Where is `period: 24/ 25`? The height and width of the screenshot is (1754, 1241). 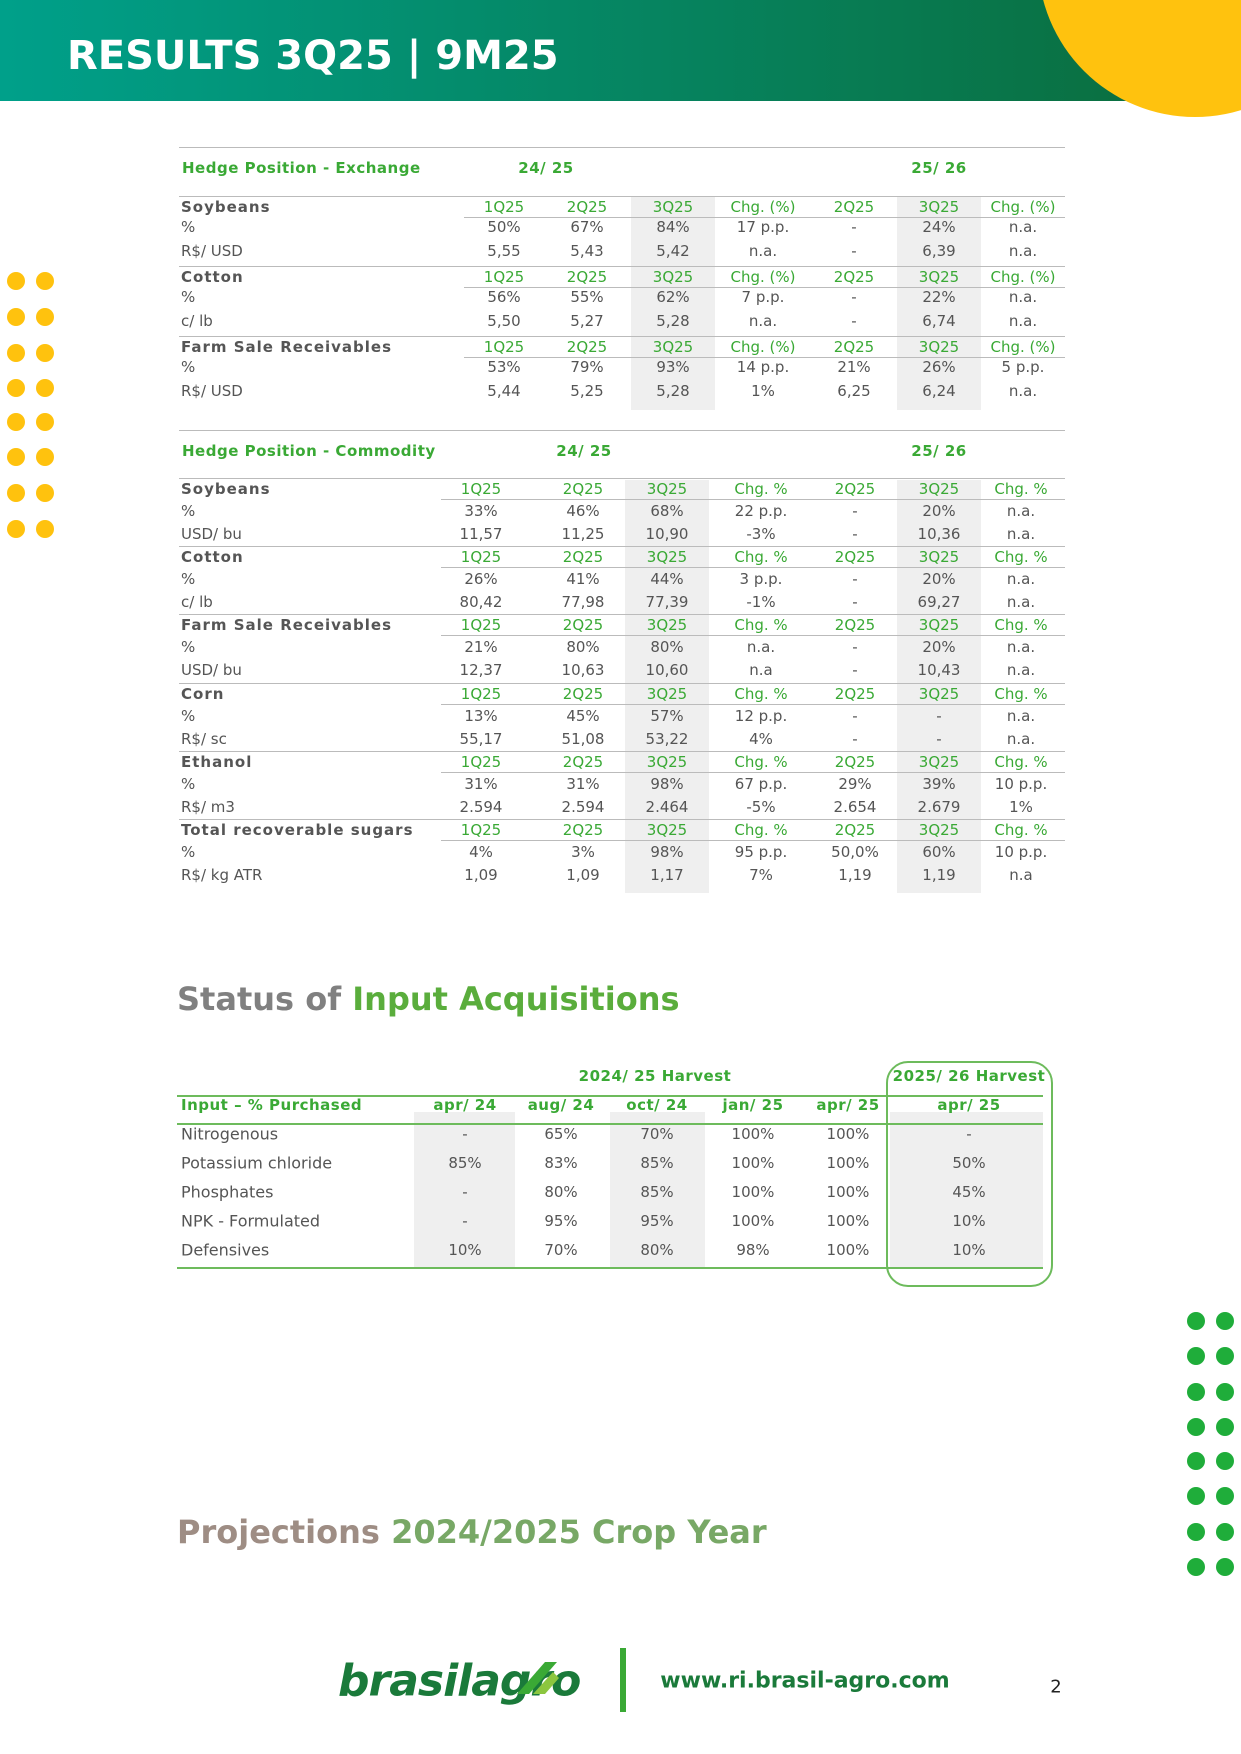 period: 24/ 25 is located at coordinates (546, 168).